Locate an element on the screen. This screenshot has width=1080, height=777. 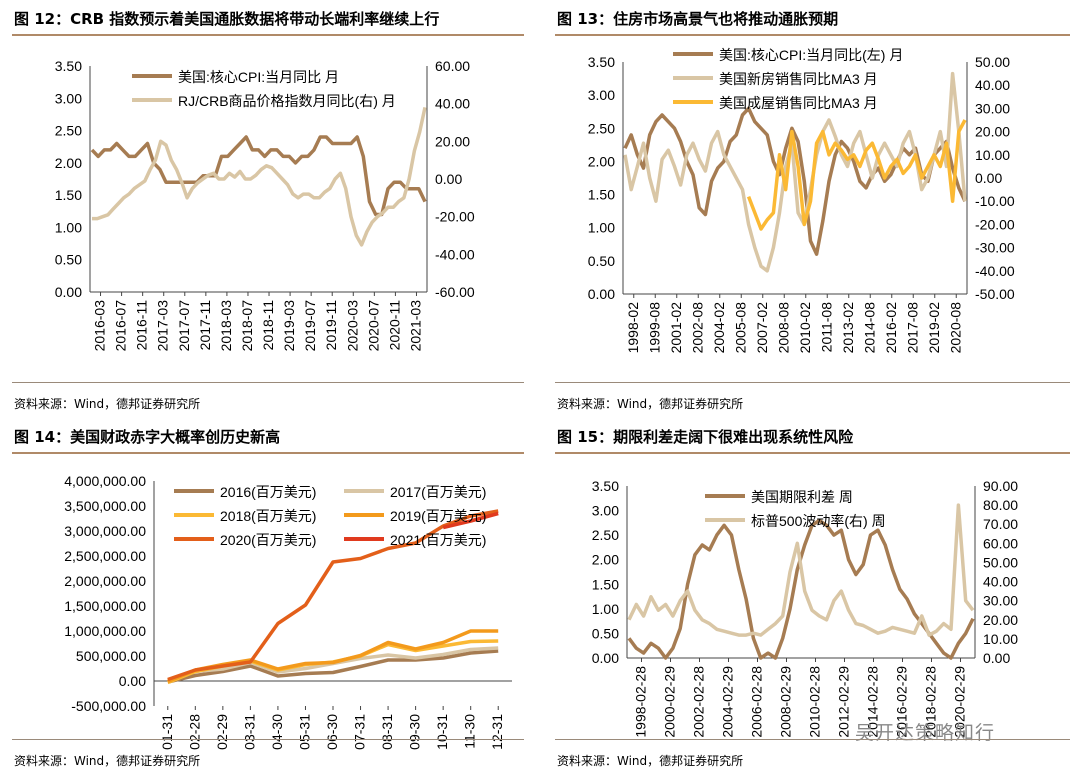
x-tick-label: 2000-02-29 is located at coordinates (670, 702).